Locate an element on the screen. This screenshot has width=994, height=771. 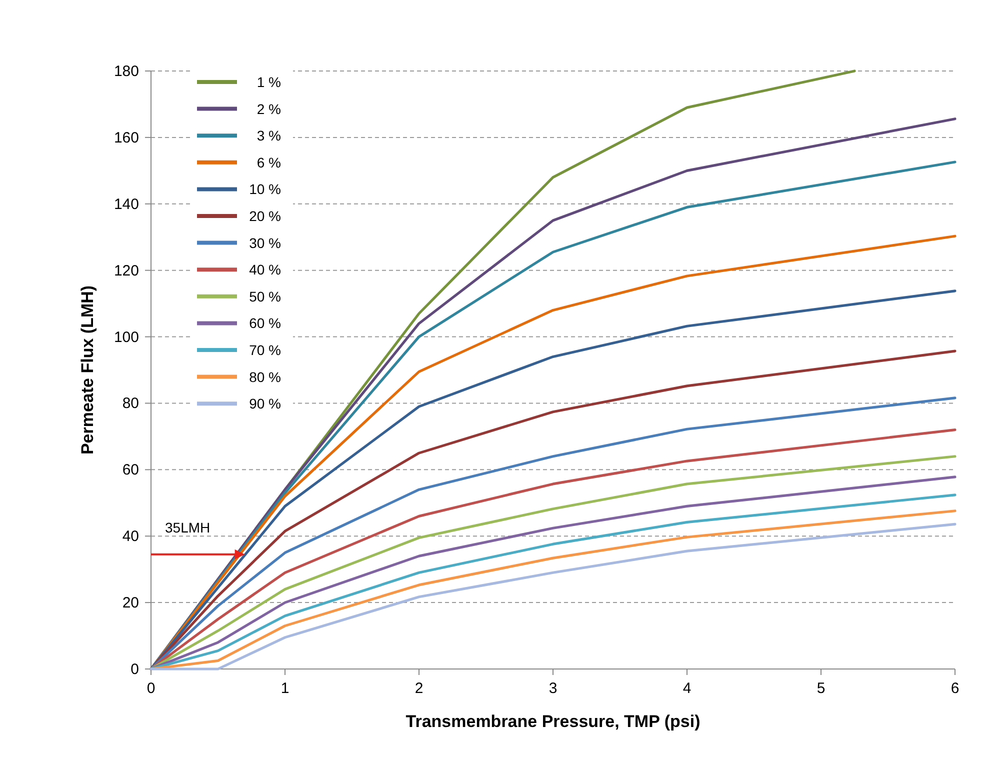
legend-label: 20 % is located at coordinates (265, 216).